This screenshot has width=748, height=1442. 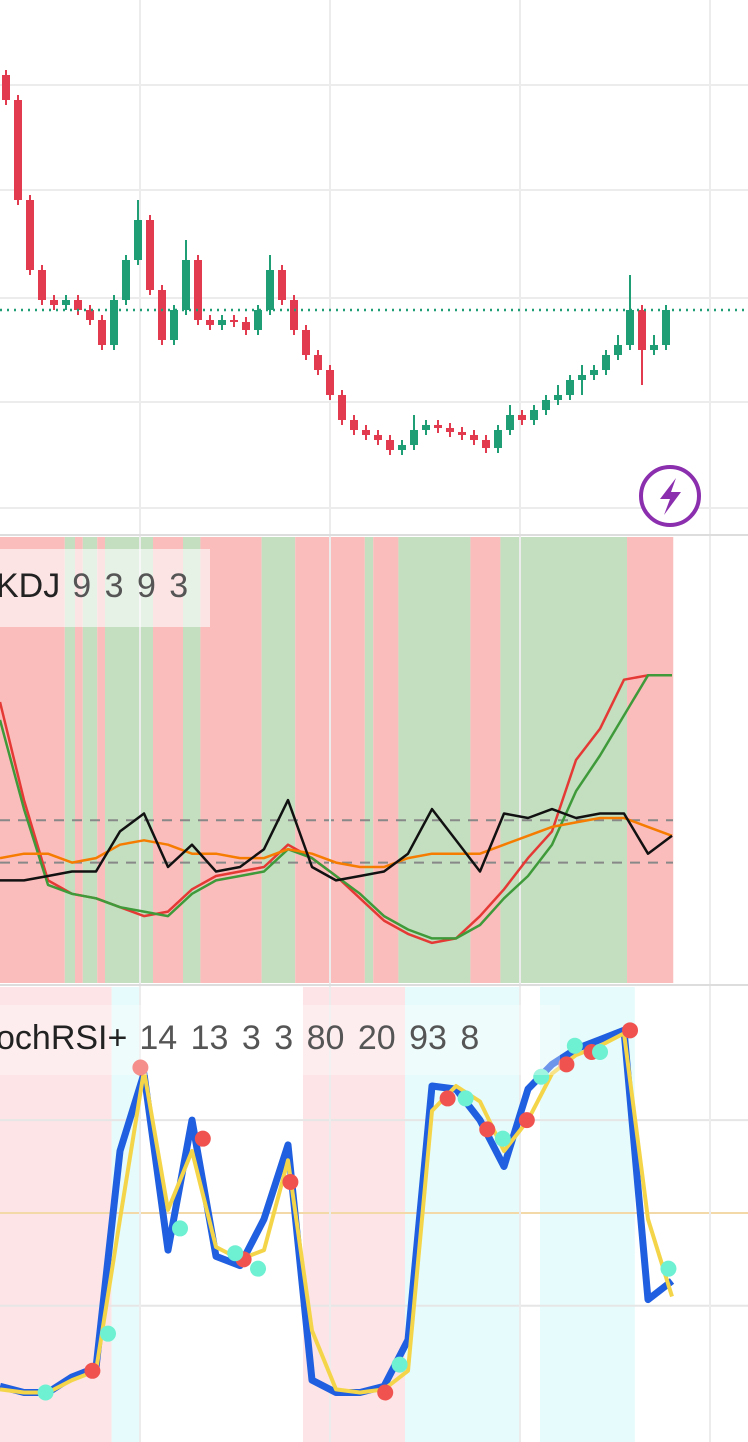 I want to click on indicator-params: 9 3 9 3, so click(x=130, y=586).